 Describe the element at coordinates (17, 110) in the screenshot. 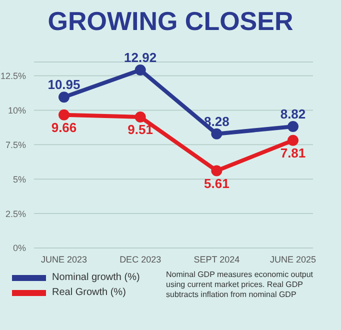

I see `y-tick-label: 10%` at that location.